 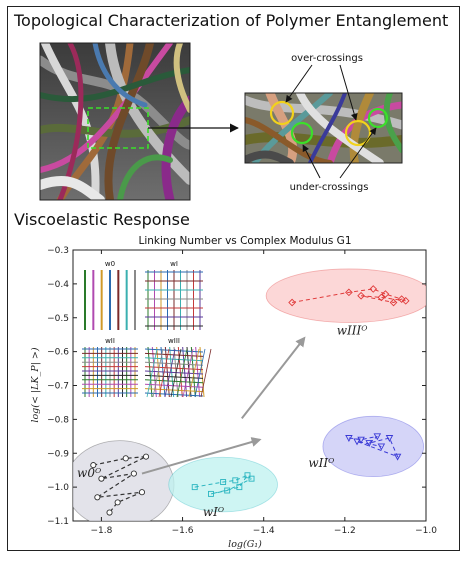 I want to click on region-label: wIᴼ, so click(x=214, y=512).